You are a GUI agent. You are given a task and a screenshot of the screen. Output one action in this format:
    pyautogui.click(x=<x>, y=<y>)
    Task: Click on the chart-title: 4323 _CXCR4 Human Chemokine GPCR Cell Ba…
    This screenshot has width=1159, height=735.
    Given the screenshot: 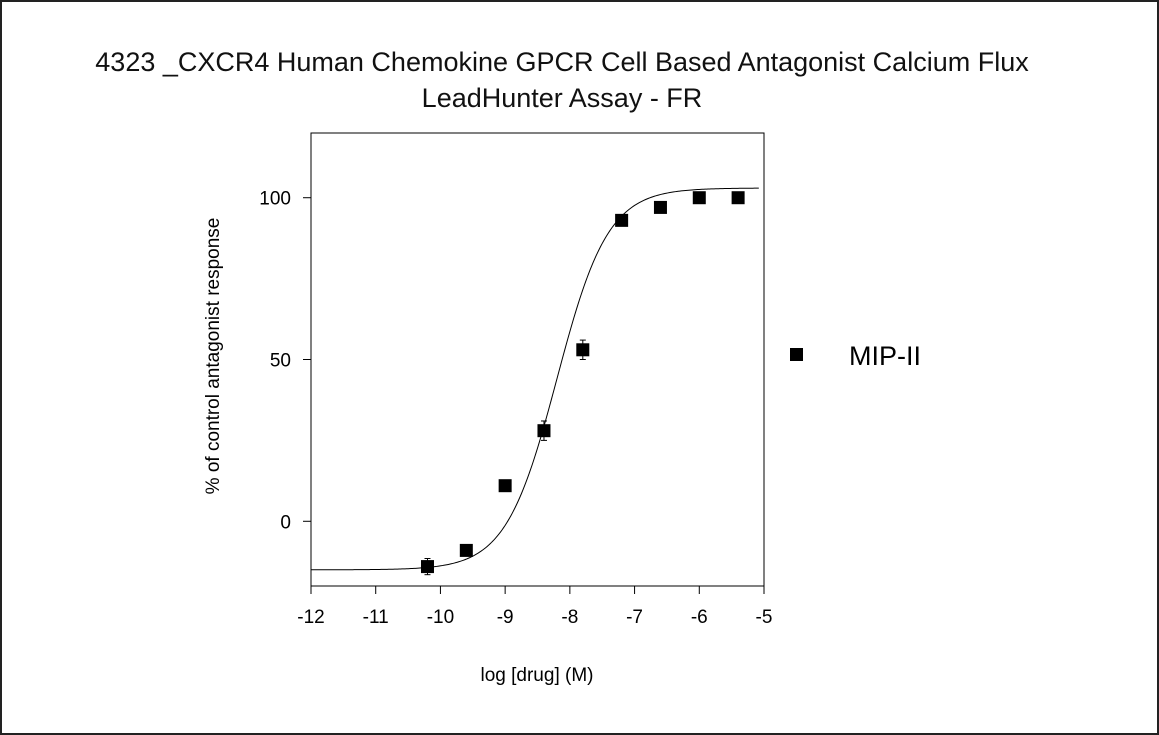 What is the action you would take?
    pyautogui.click(x=562, y=80)
    